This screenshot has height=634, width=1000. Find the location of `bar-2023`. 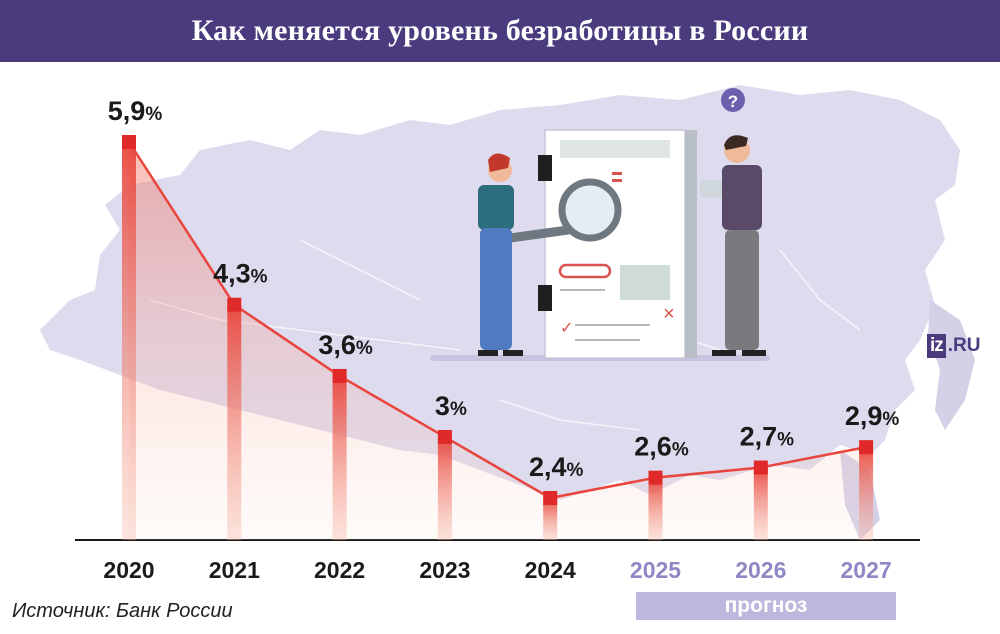

bar-2023 is located at coordinates (444, 488).